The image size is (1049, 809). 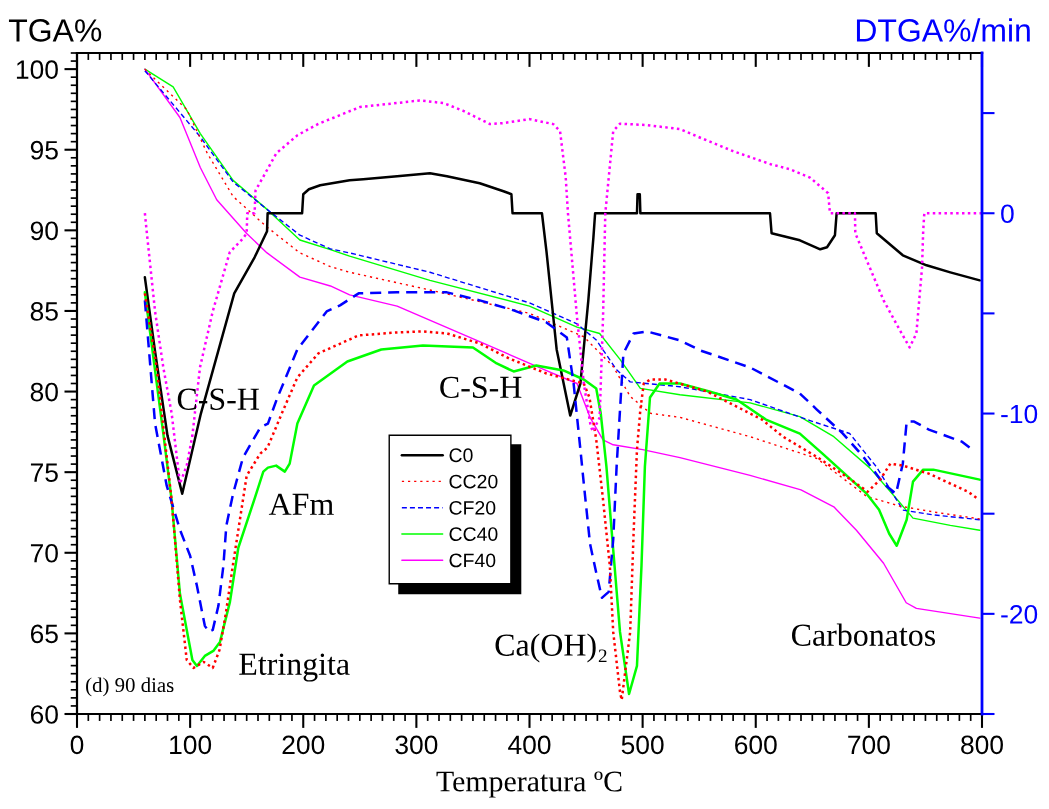 What do you see at coordinates (529, 784) in the screenshot?
I see `x-axis-title: Temperatura ºC` at bounding box center [529, 784].